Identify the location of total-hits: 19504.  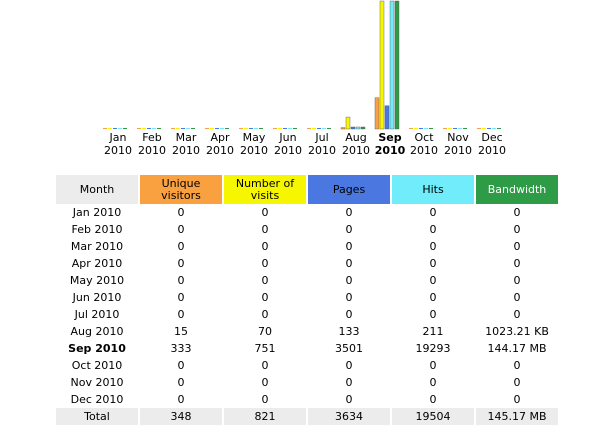
(433, 416).